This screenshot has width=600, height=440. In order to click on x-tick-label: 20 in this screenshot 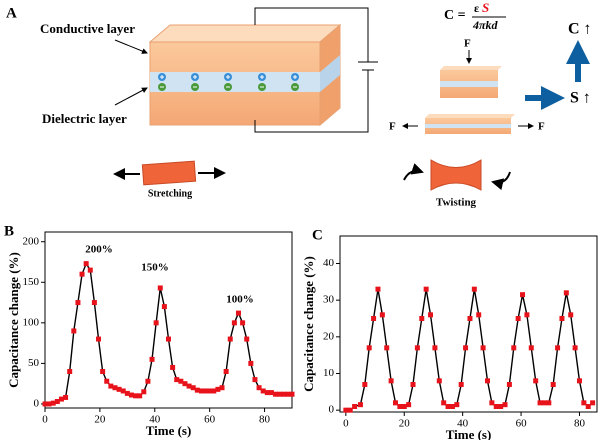, I will do `click(100, 420)`.